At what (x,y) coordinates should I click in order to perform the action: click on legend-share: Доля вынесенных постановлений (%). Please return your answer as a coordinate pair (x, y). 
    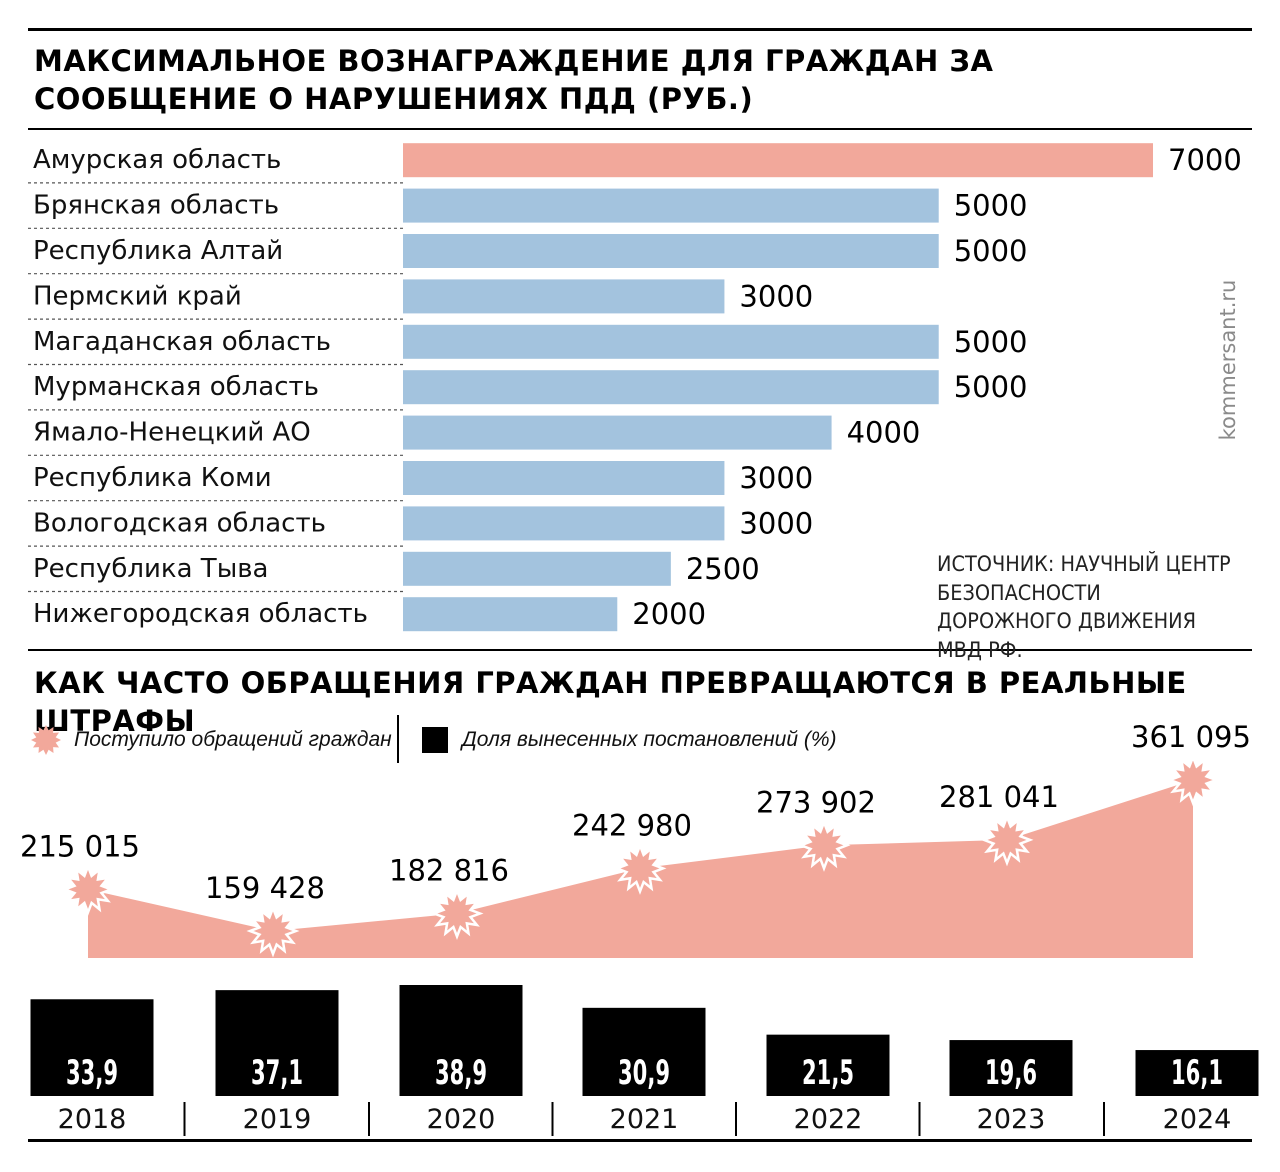
    Looking at the image, I should click on (629, 740).